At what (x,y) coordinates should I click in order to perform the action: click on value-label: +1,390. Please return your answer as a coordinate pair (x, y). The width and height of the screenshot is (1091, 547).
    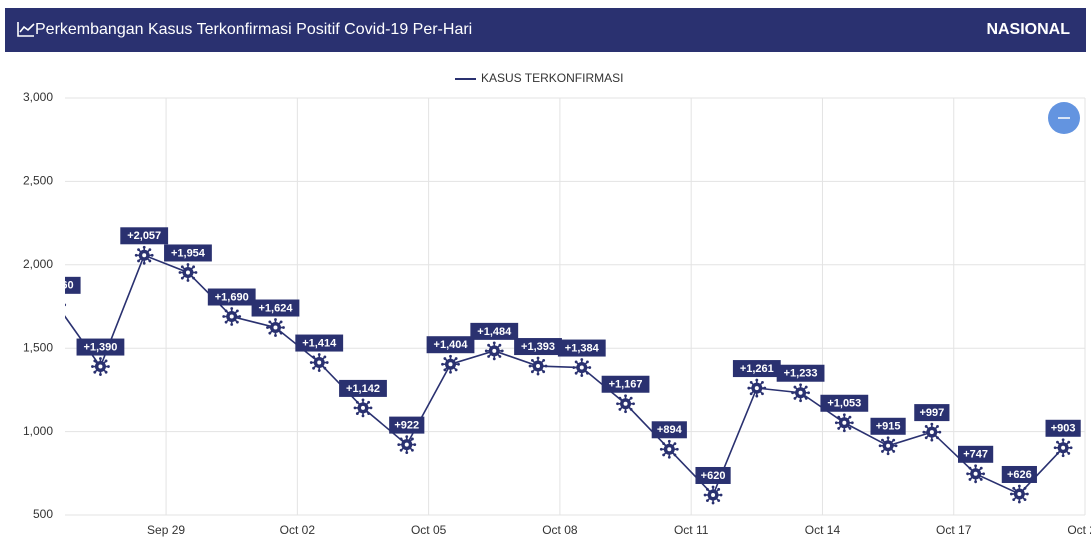
    Looking at the image, I should click on (100, 347).